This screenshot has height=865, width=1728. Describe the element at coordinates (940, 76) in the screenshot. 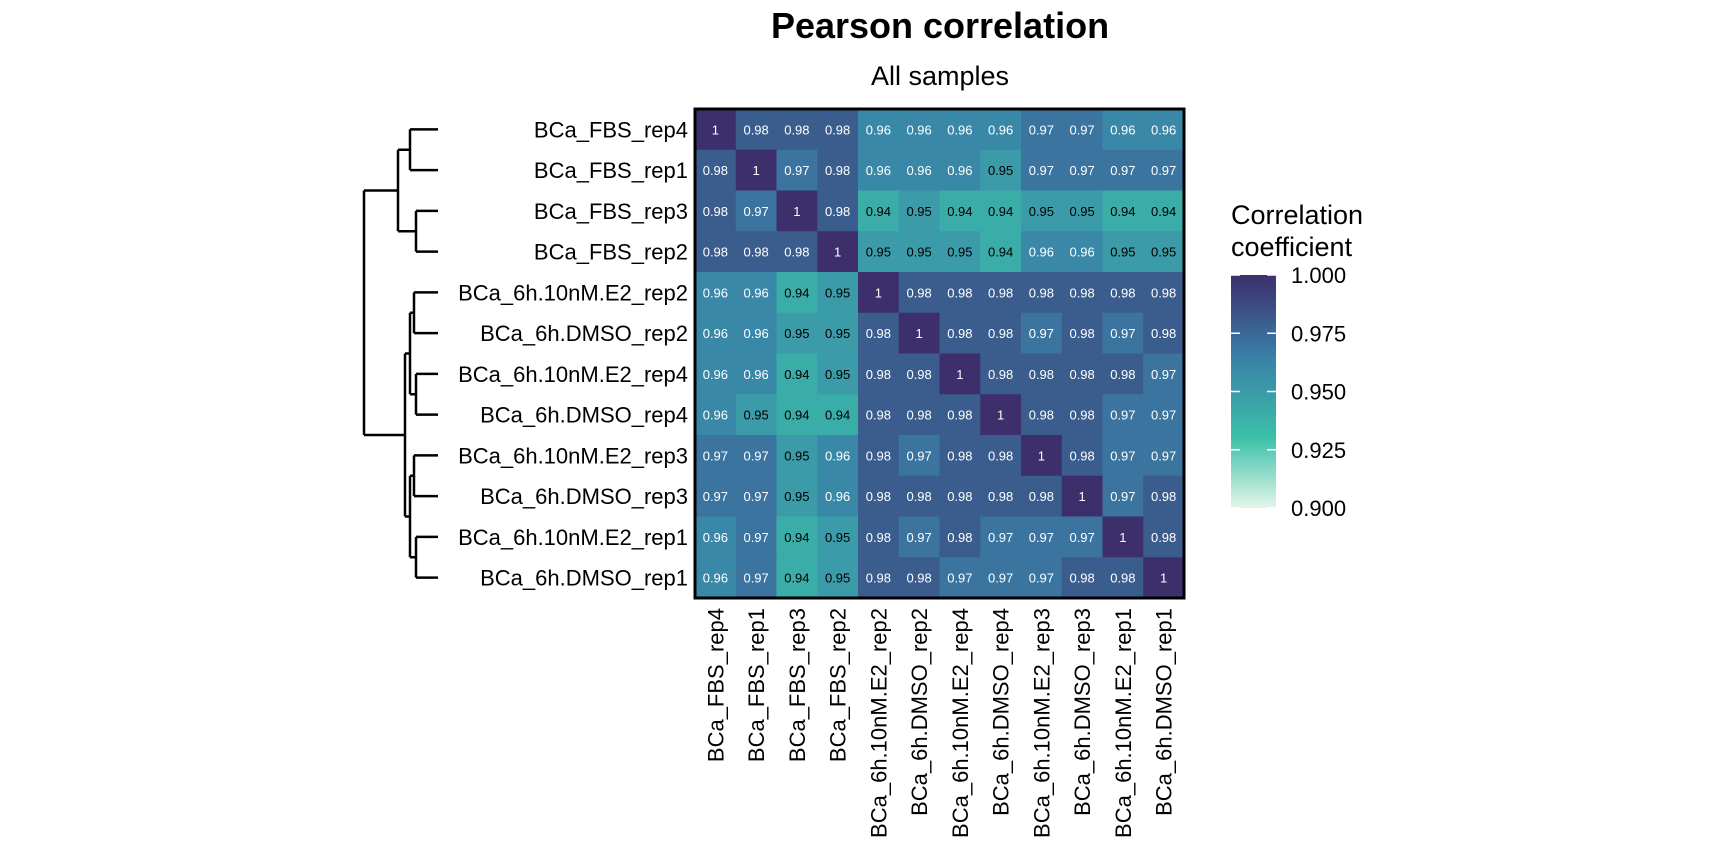

I see `chart-subtitle: All samples` at that location.